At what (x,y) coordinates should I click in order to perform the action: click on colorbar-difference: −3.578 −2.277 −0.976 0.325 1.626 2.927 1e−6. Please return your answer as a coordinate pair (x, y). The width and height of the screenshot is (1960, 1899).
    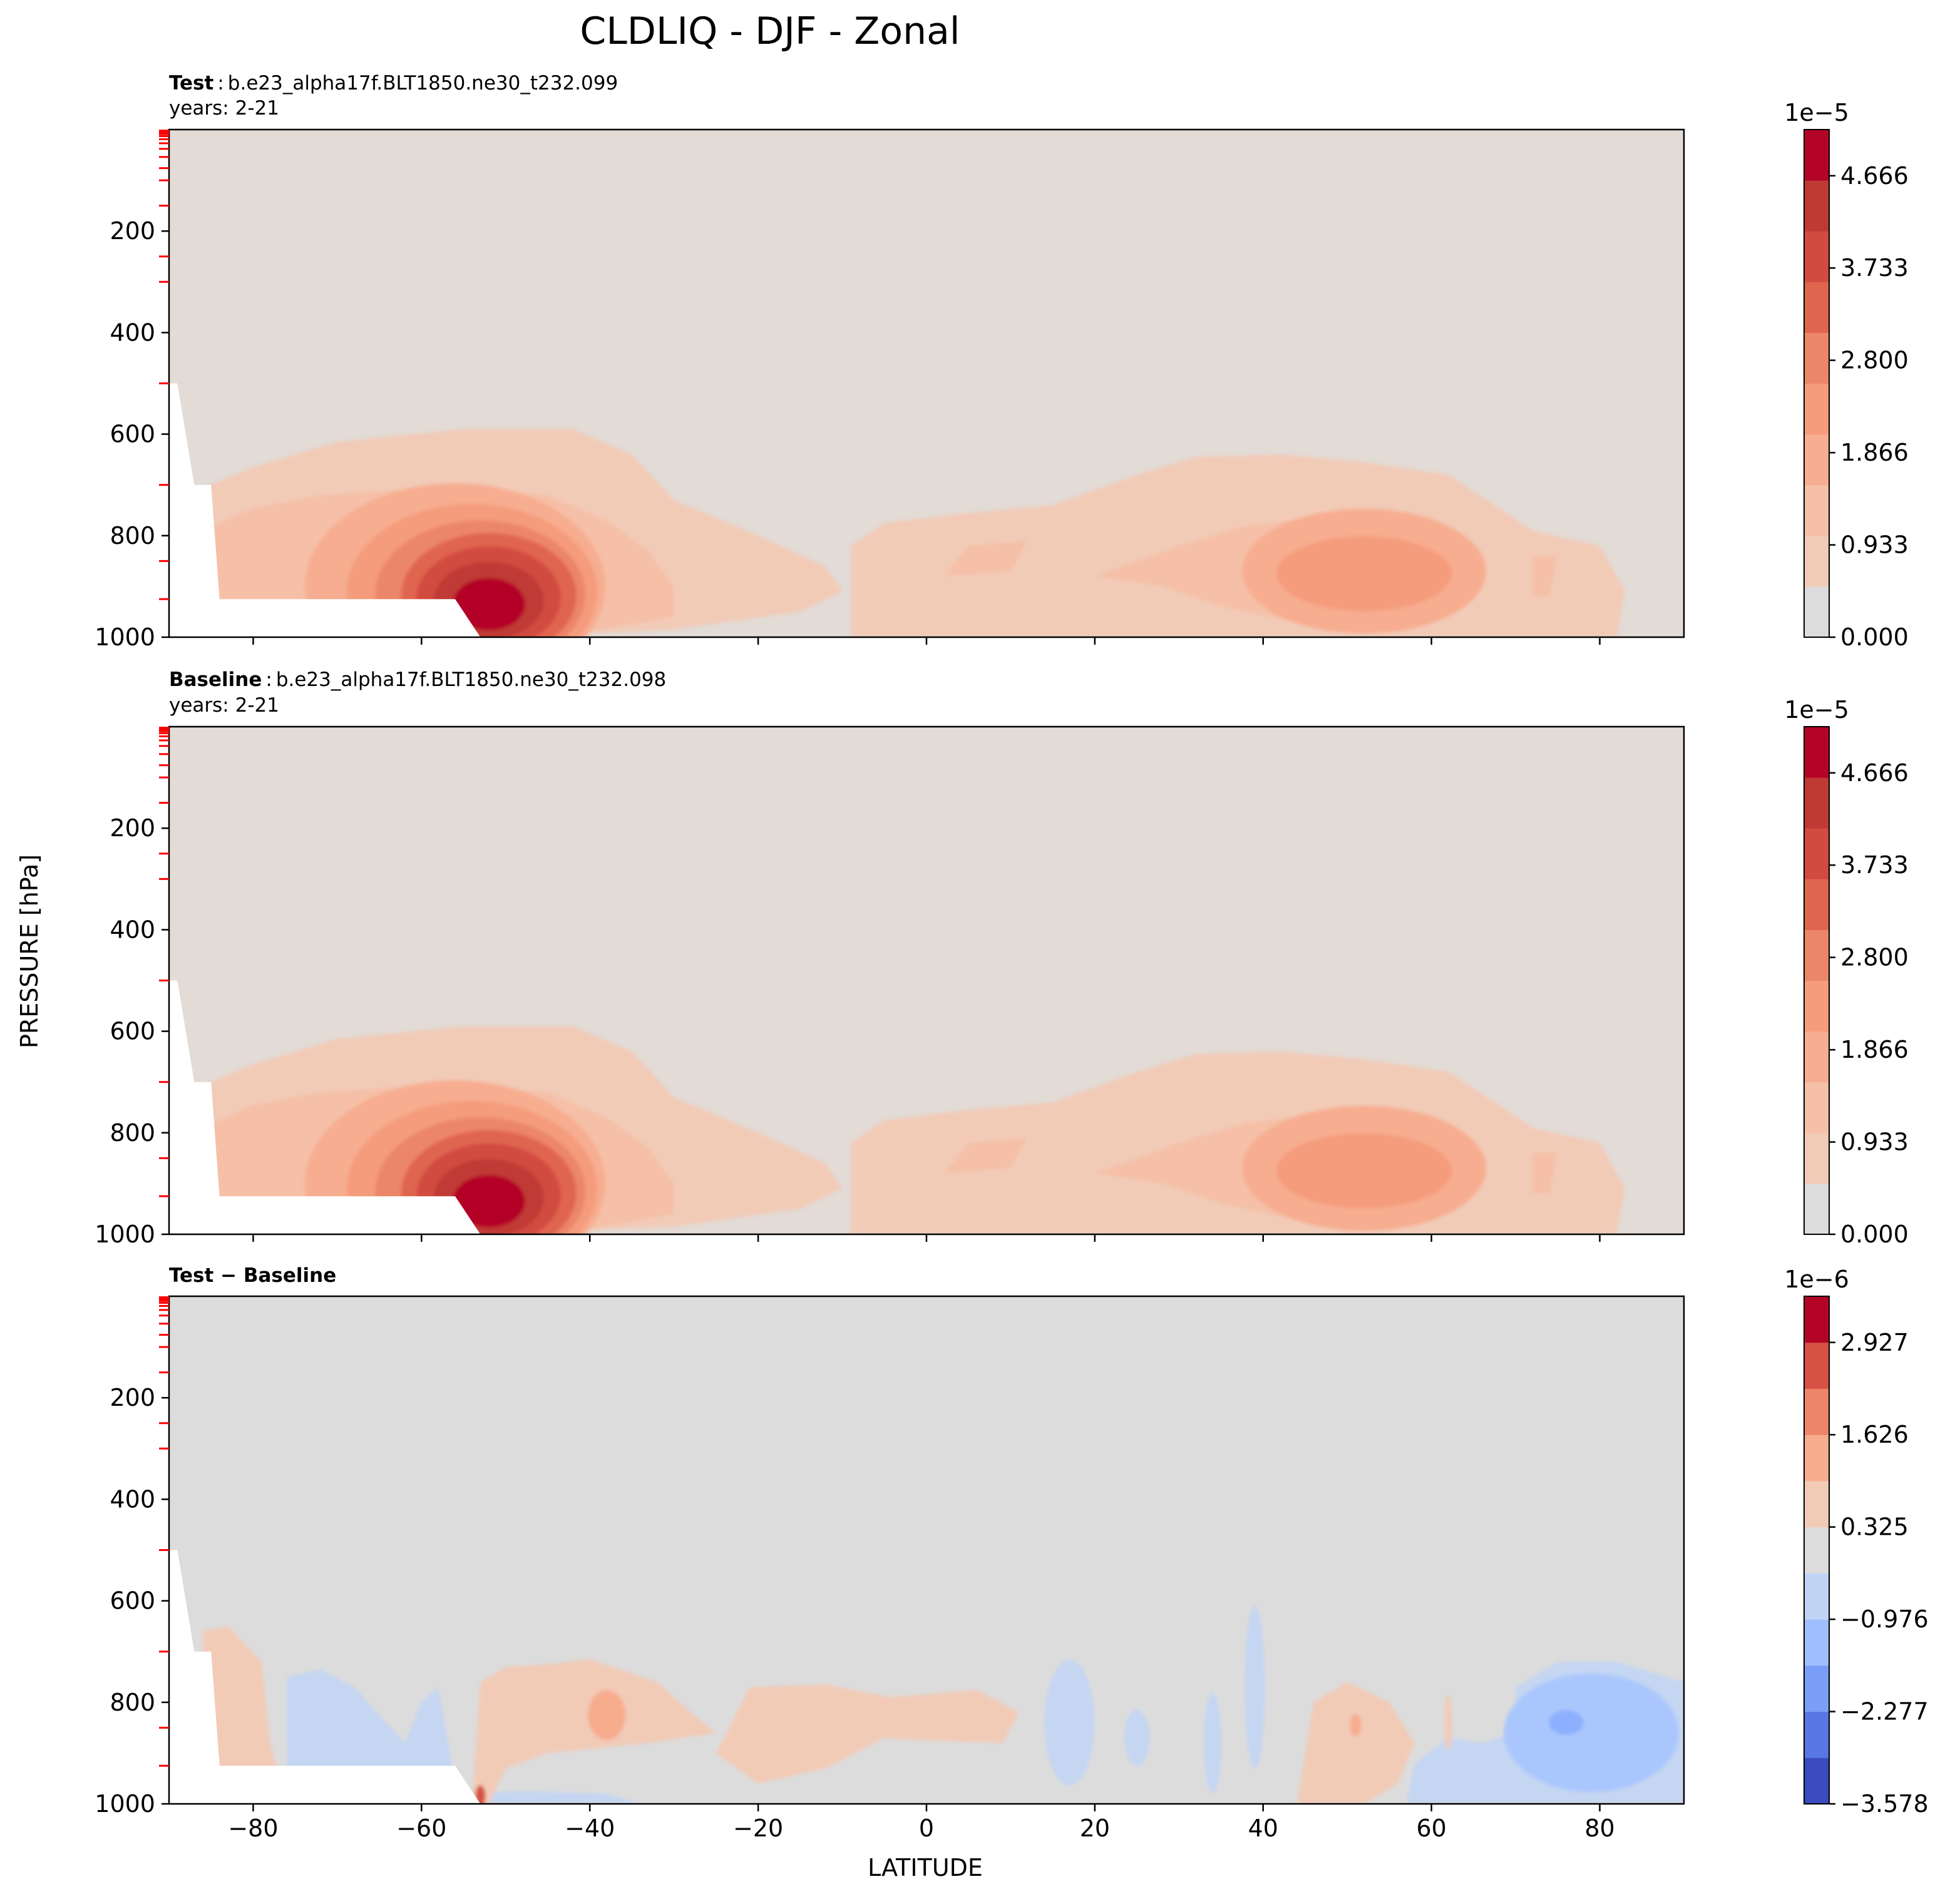
    Looking at the image, I should click on (1856, 1542).